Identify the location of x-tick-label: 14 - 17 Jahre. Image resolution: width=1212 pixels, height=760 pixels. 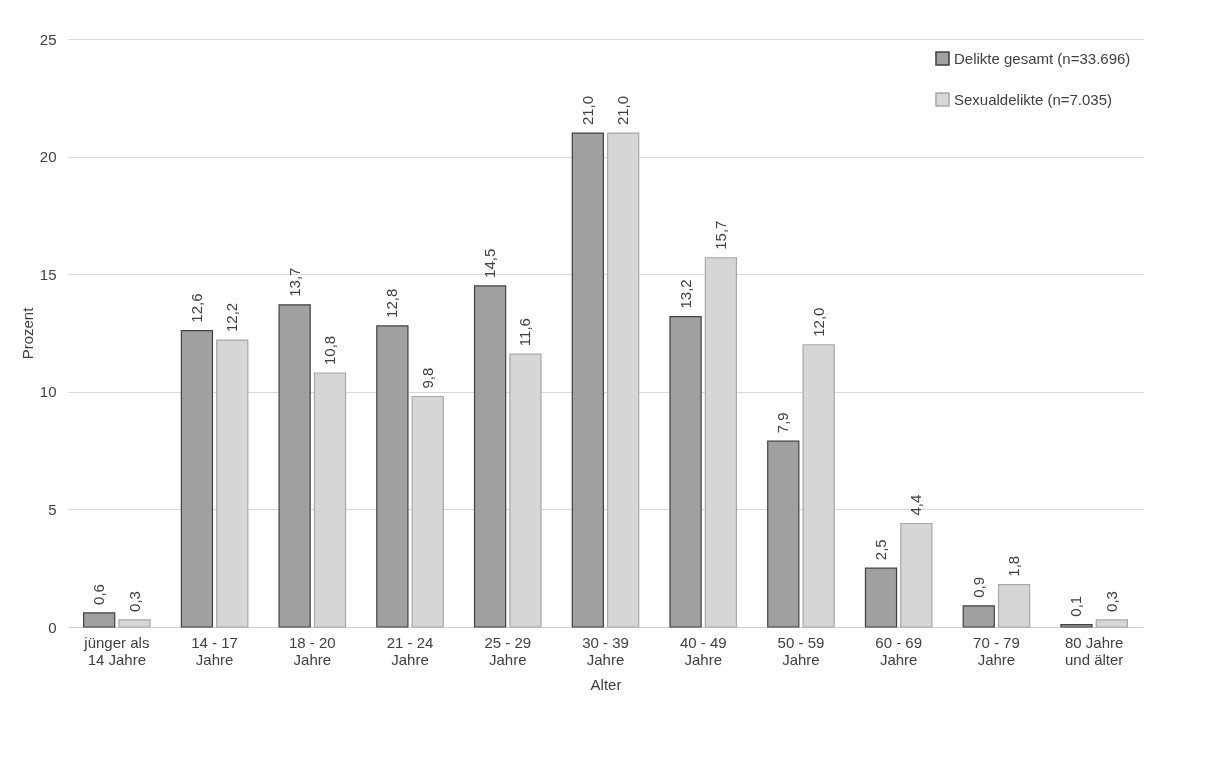
(214, 650).